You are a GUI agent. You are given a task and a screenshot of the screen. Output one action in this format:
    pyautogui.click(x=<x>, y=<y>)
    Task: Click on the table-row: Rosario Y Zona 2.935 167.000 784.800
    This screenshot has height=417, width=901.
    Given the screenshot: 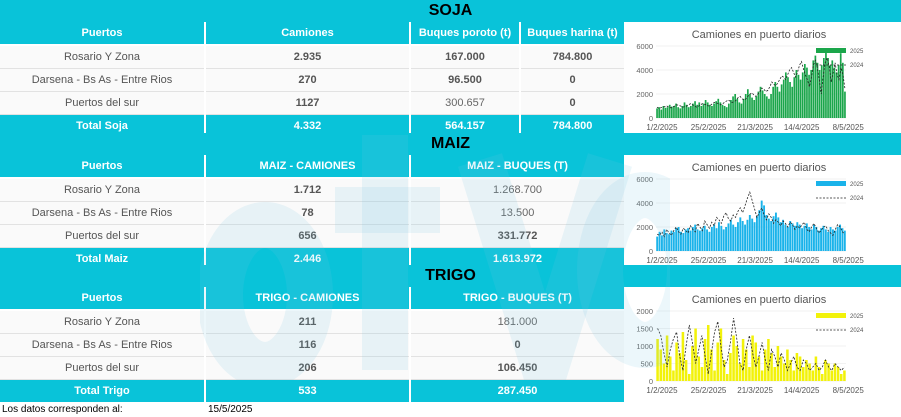 What is the action you would take?
    pyautogui.click(x=313, y=57)
    